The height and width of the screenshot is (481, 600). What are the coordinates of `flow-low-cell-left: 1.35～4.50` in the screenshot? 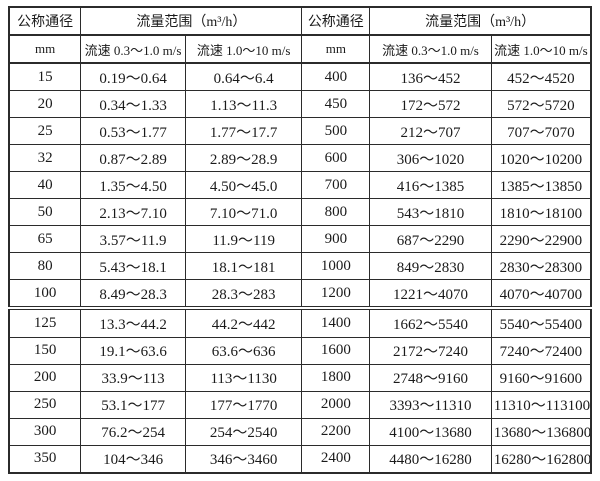 It's located at (133, 185).